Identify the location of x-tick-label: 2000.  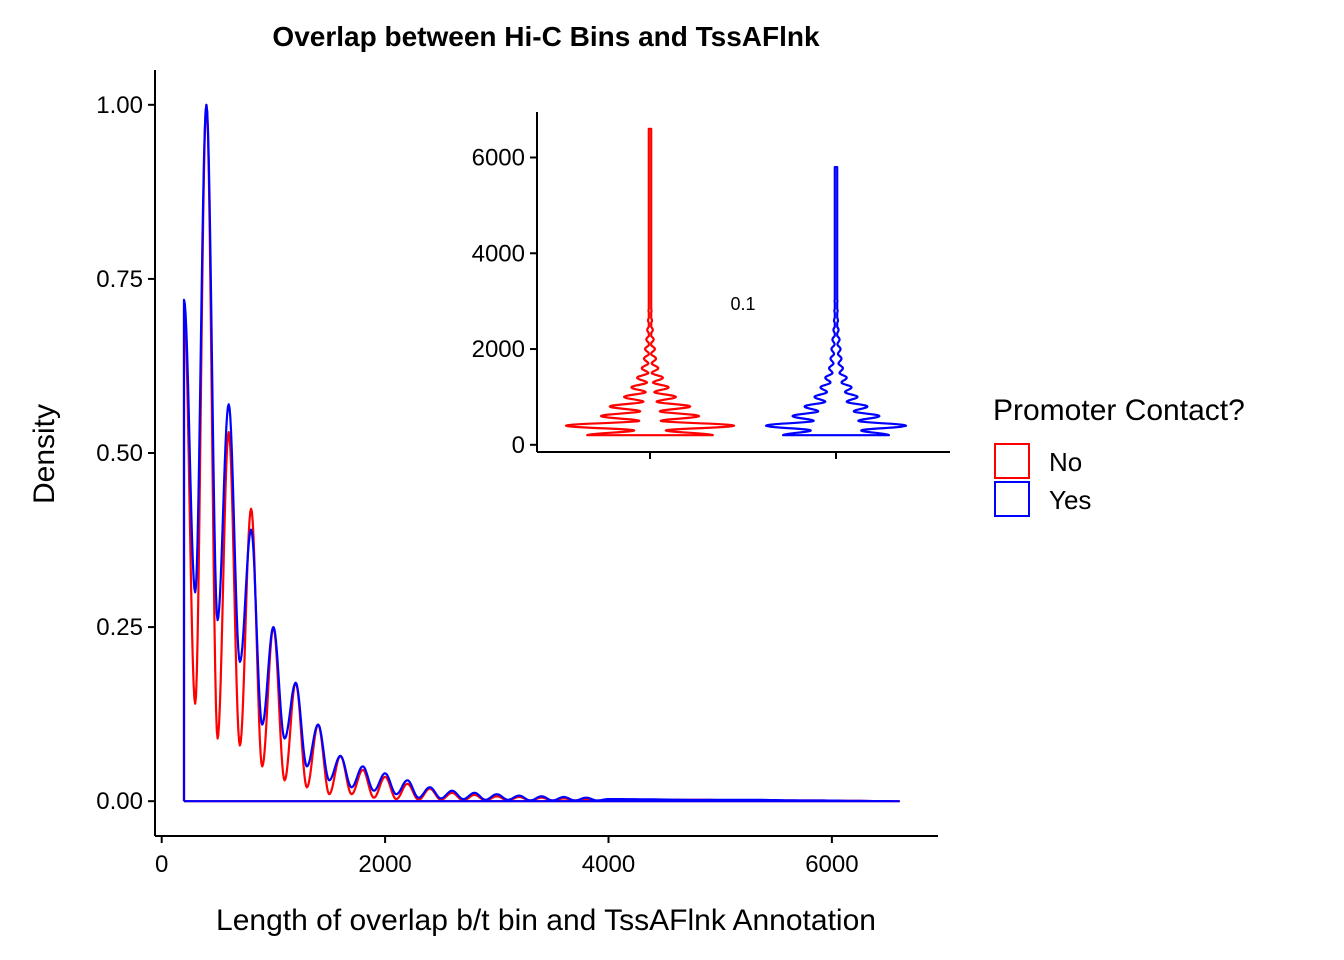
(384, 864).